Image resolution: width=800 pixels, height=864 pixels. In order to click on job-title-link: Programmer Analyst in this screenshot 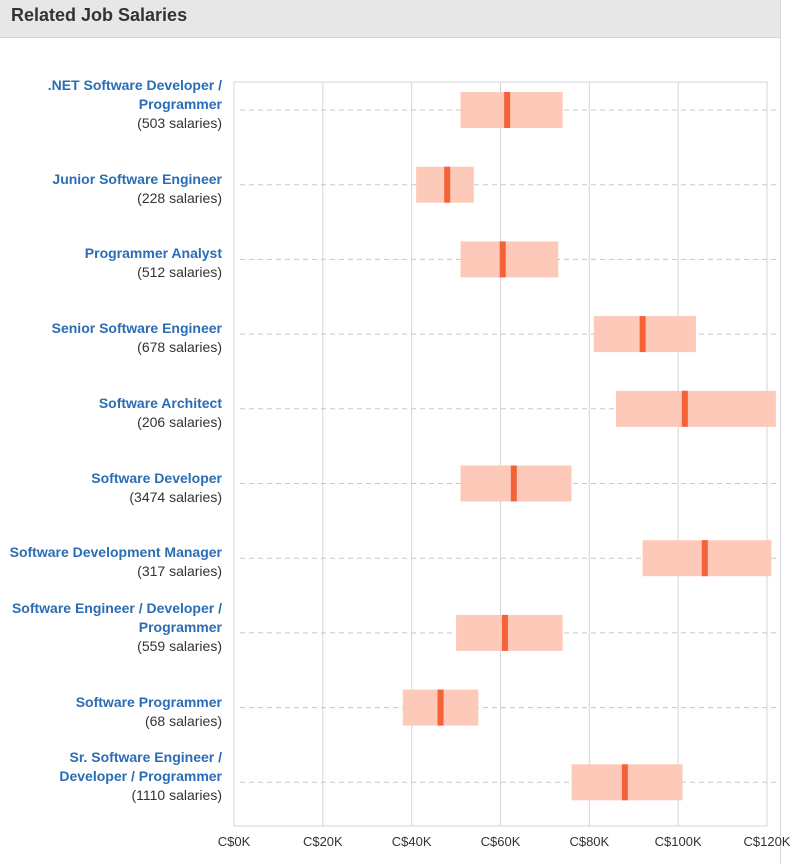, I will do `click(153, 253)`.